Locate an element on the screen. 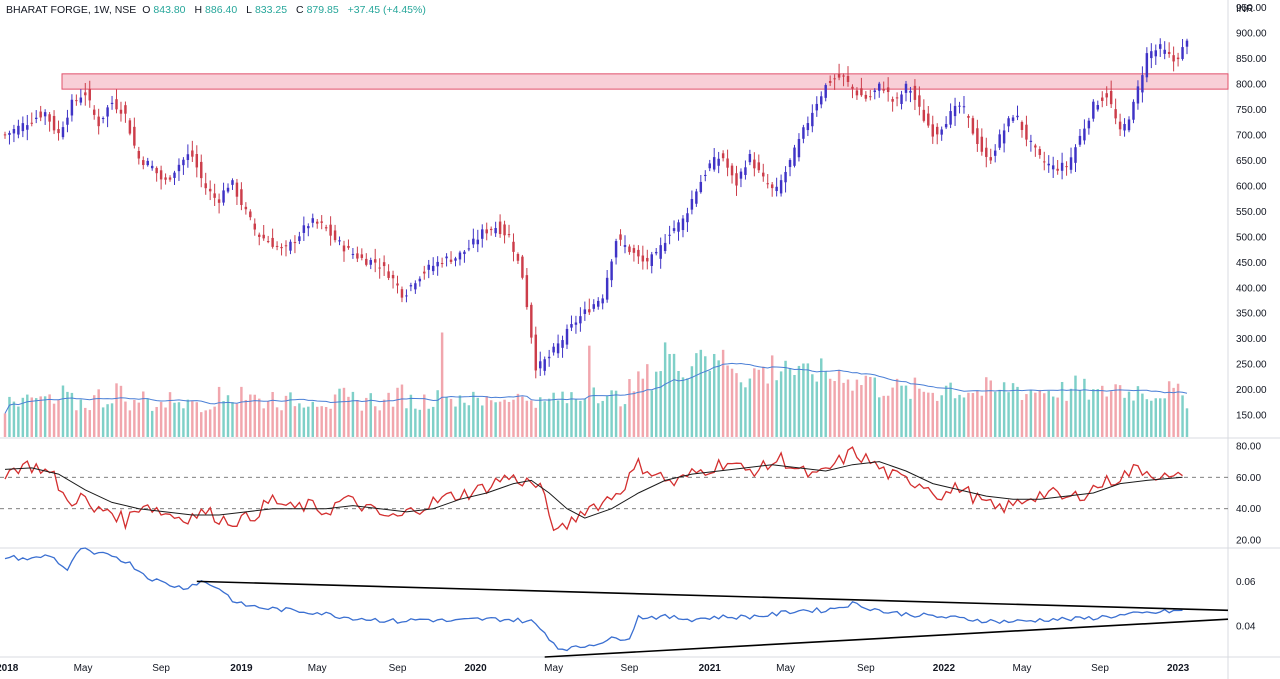 The height and width of the screenshot is (679, 1280). rs-line is located at coordinates (593, 599).